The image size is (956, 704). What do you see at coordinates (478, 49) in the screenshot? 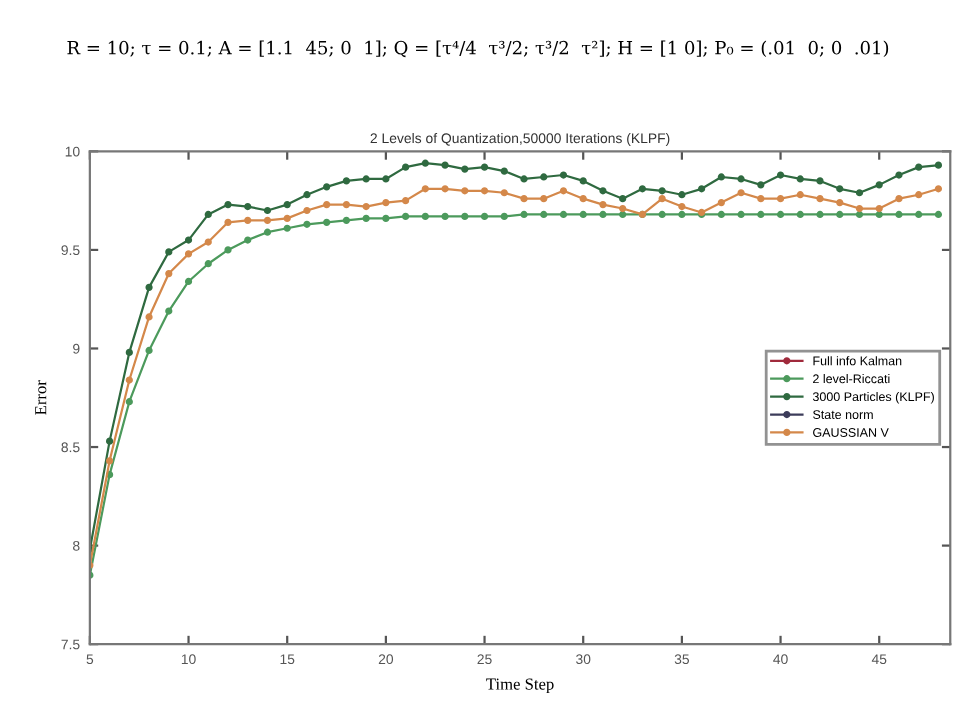
I see `text: R = 10; τ = 0.1; A = [1.1 45; 0 1]; Q = [τ⁴/4 τ³/2; τ³/2 τ²]; H = [1 0]; P₀ = (.01 0; 0 .01)` at bounding box center [478, 49].